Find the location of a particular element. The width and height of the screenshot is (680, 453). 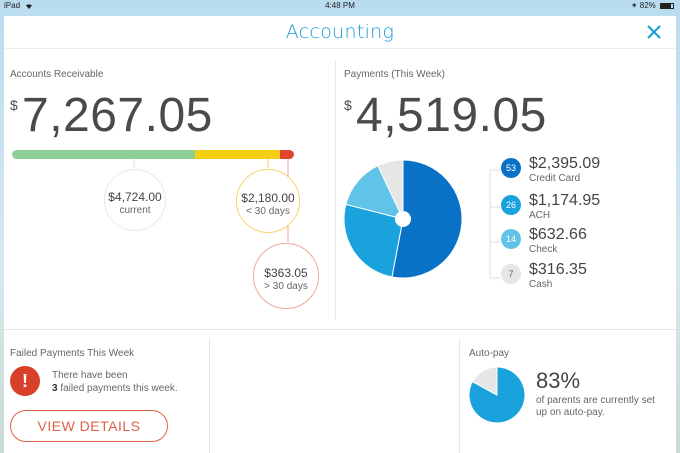

view-details-button: VIEW DETAILS is located at coordinates (89, 426).